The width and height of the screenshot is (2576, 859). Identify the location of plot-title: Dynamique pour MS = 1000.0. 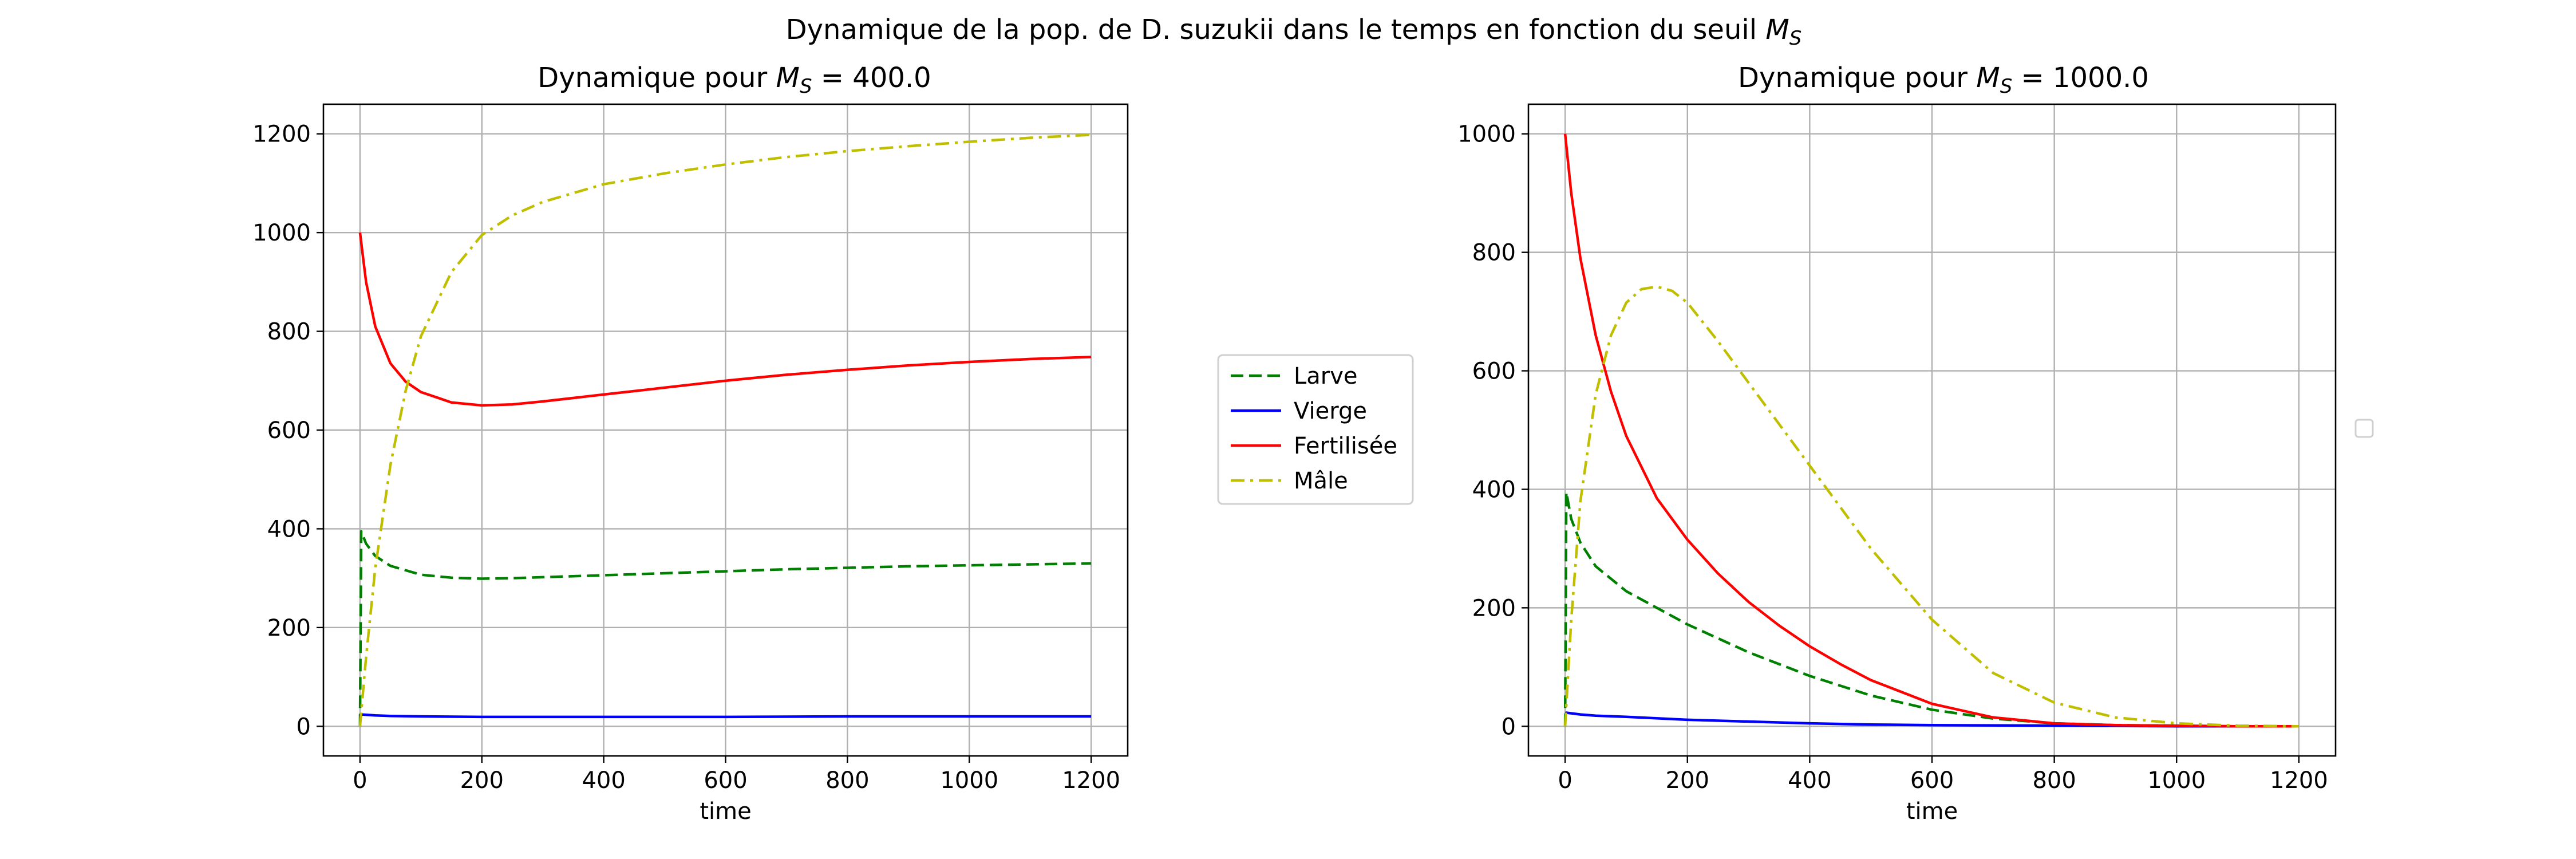
(1943, 80).